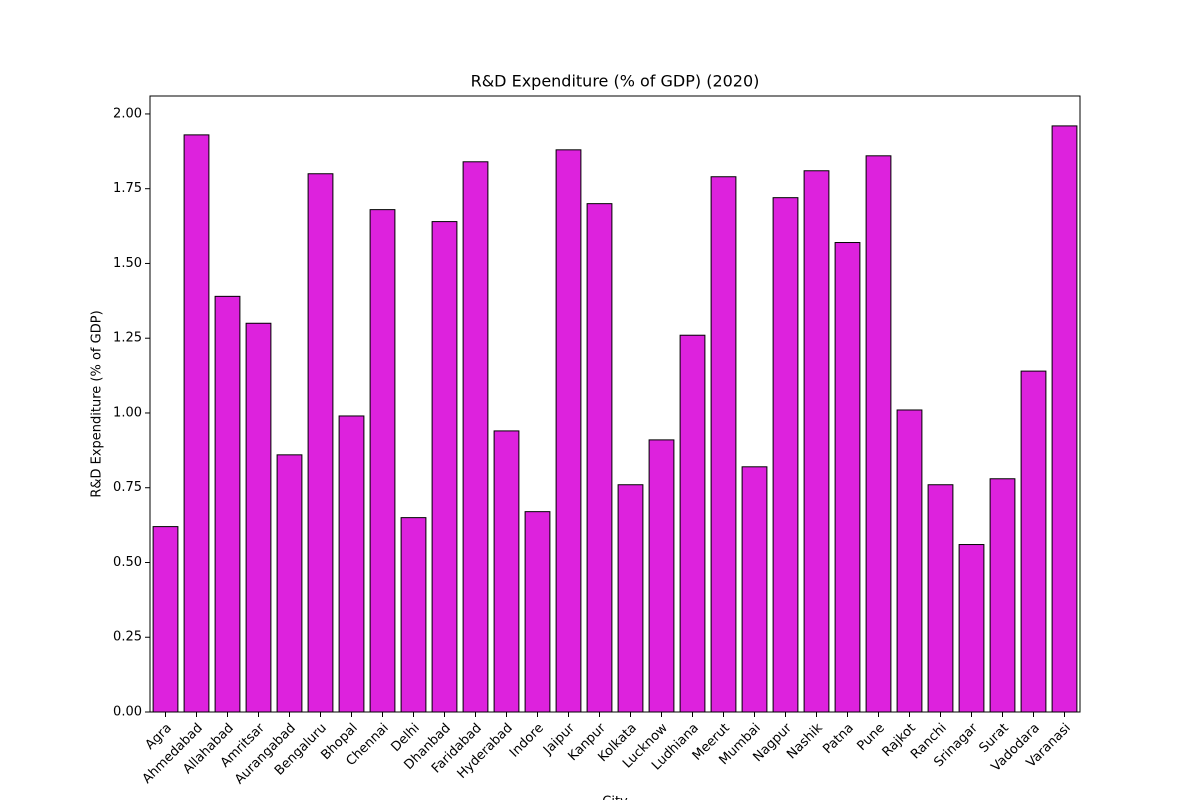  Describe the element at coordinates (127, 412) in the screenshot. I see `y-tick-label: 1.00` at that location.